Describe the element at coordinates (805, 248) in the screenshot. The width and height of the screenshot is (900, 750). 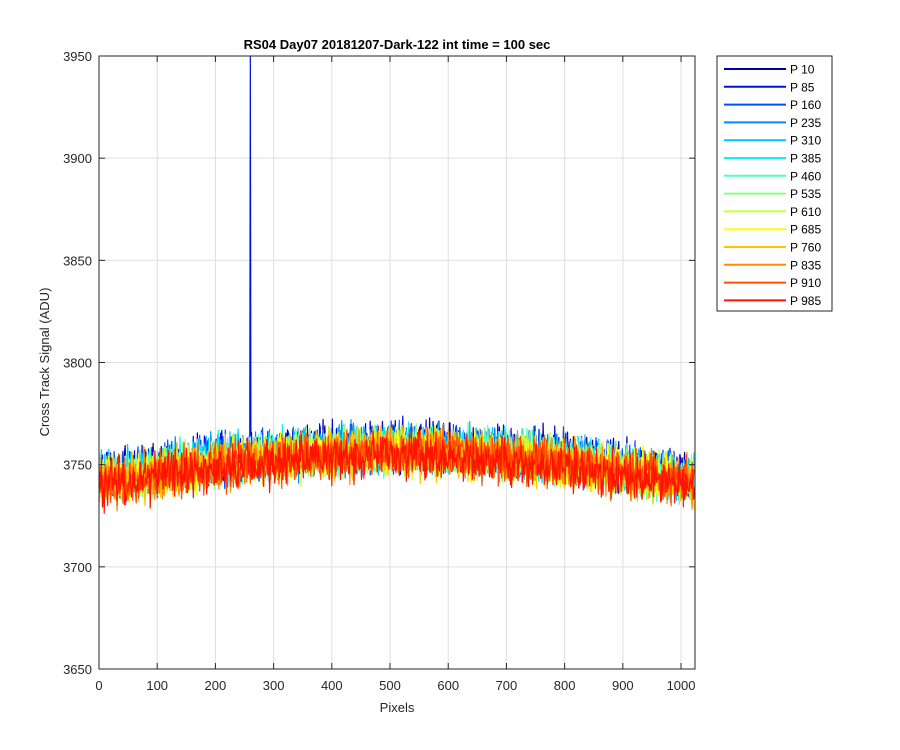
I see `legend-label: P 760` at that location.